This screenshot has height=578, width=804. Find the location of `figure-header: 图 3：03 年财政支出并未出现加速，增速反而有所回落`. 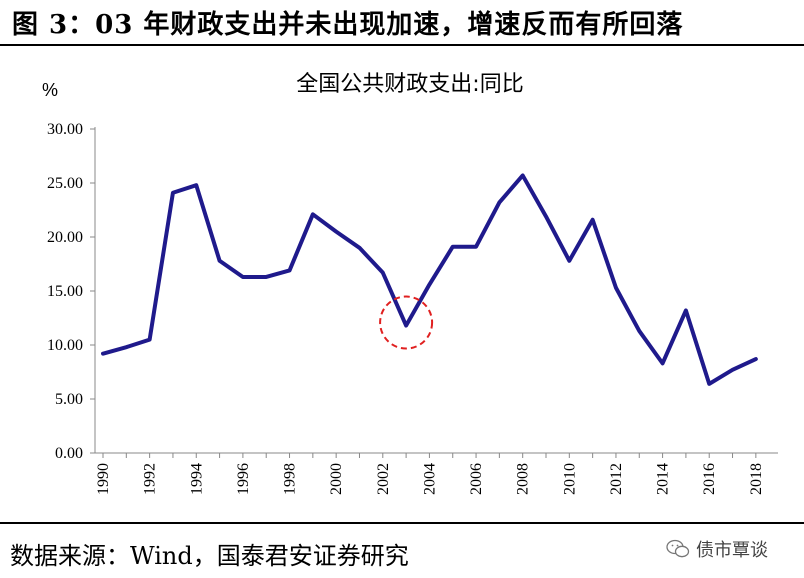

figure-header: 图 3：03 年财政支出并未出现加速，增速反而有所回落 is located at coordinates (402, 23).